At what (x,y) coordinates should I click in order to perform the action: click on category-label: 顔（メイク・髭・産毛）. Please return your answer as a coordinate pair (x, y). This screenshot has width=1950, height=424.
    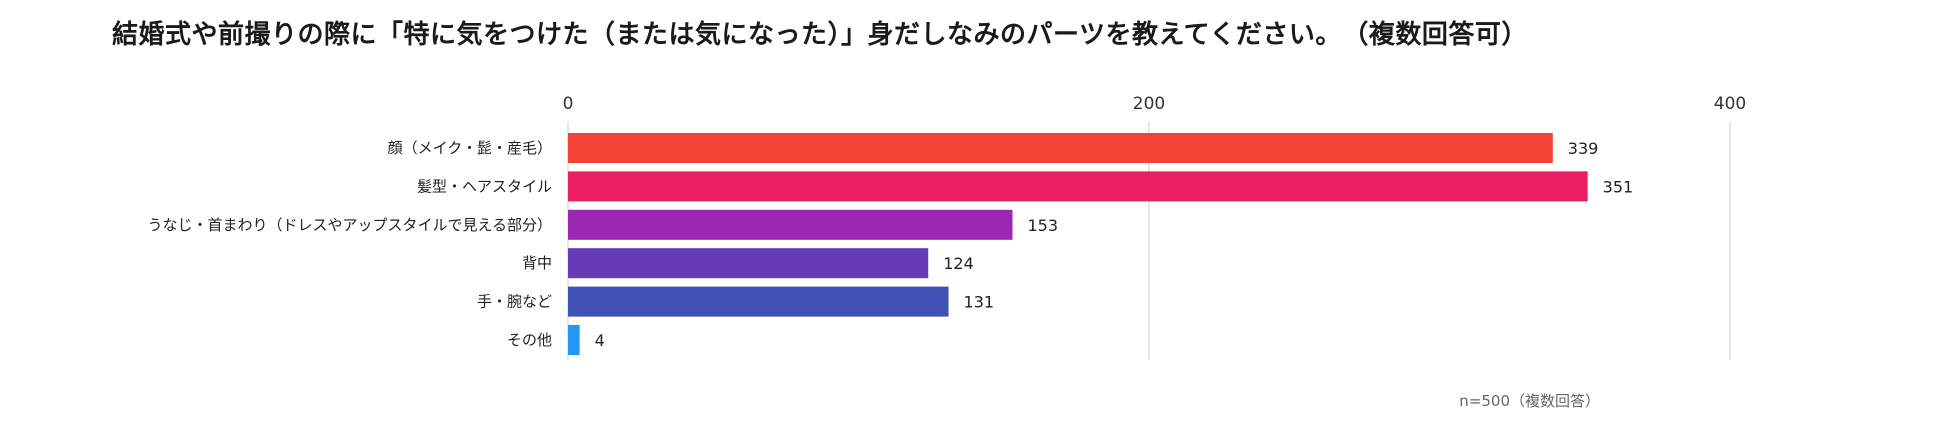
    Looking at the image, I should click on (470, 148).